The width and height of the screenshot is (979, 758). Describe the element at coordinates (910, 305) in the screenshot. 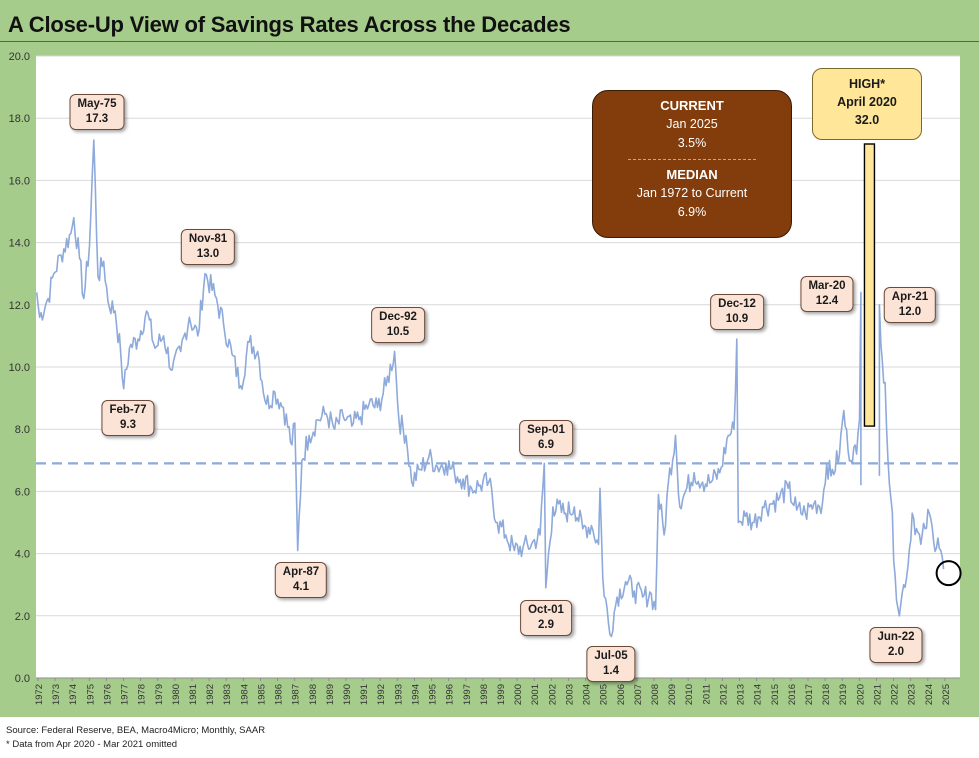

I see `annotation-callout: Apr-21 12.0` at that location.